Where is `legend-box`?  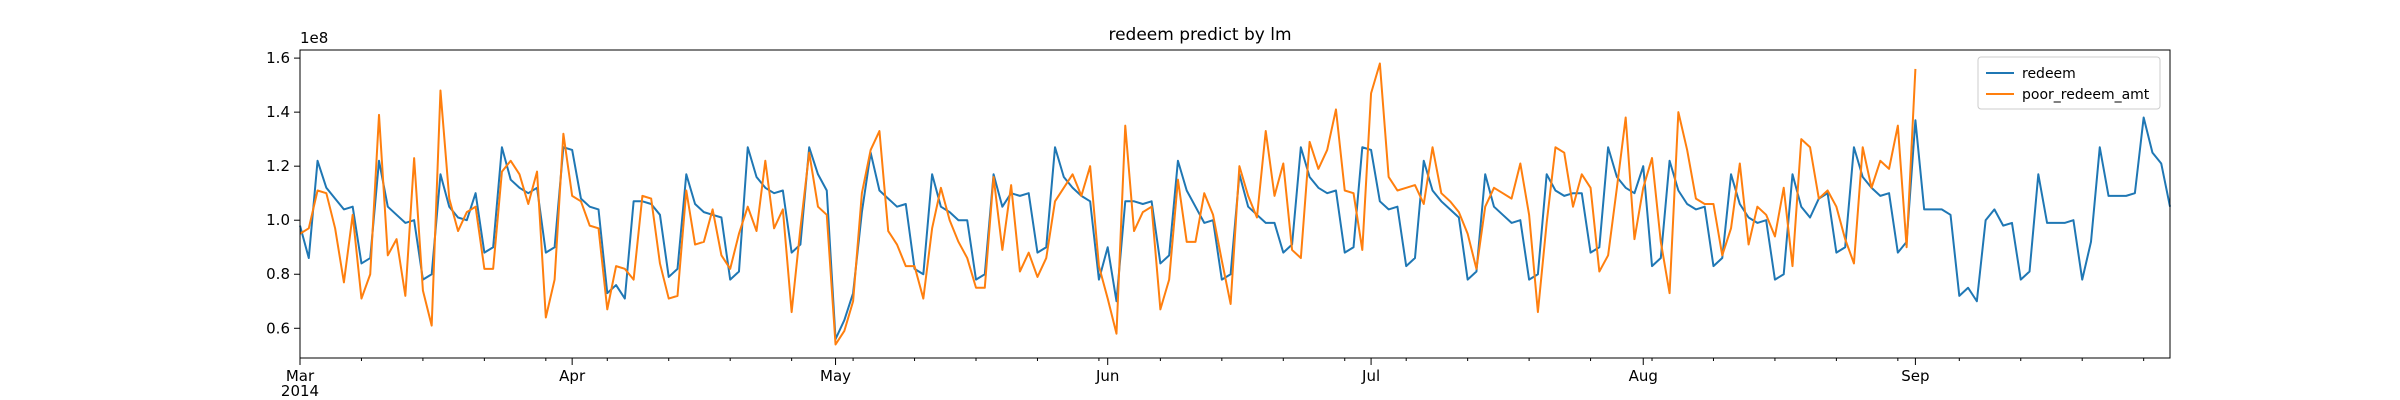 legend-box is located at coordinates (2069, 83).